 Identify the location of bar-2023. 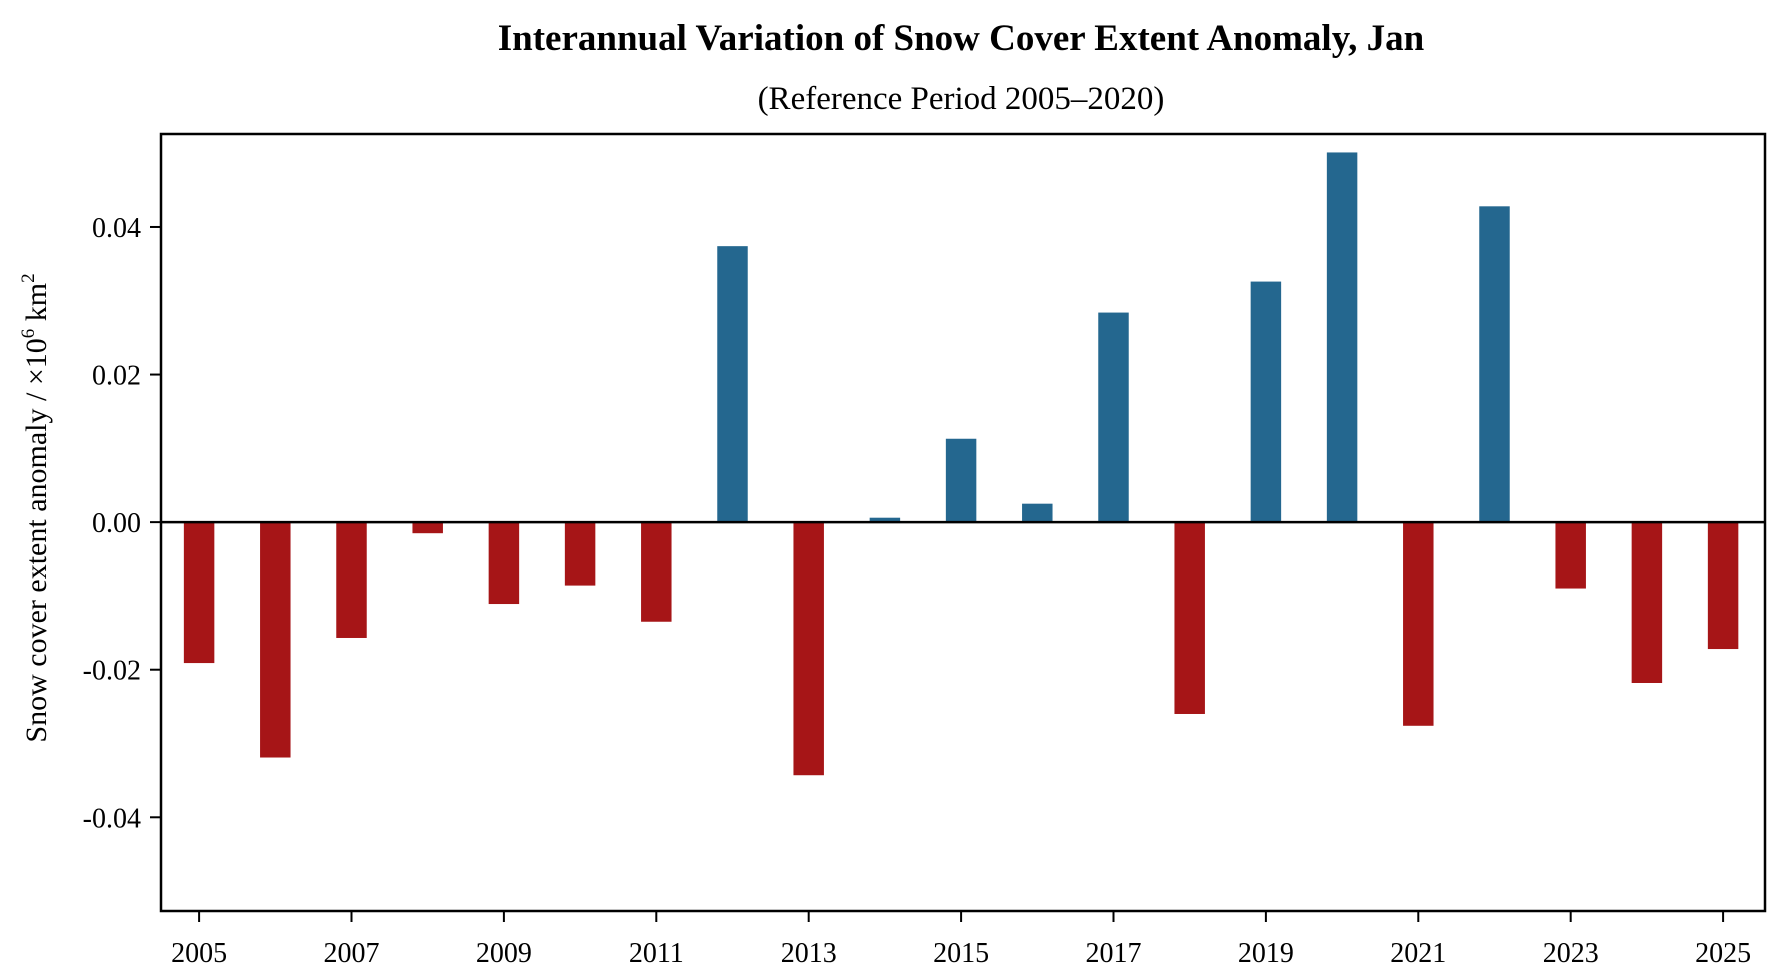
(1570, 555).